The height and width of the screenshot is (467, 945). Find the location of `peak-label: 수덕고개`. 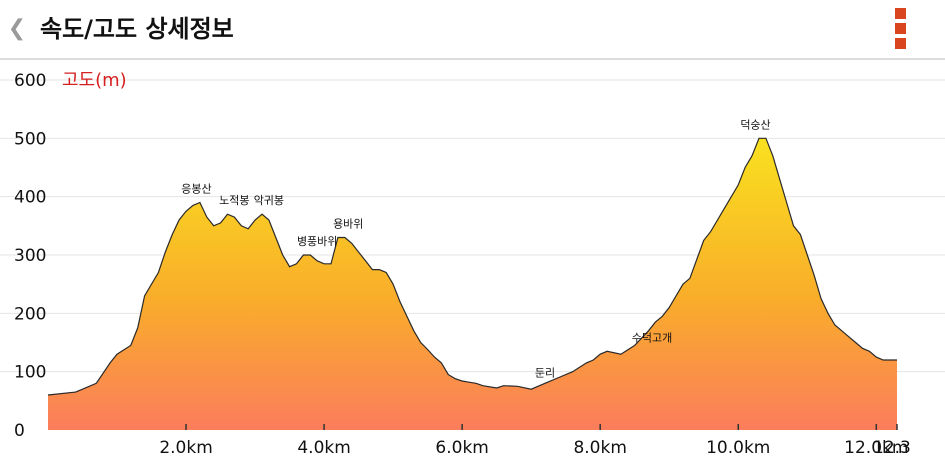

peak-label: 수덕고개 is located at coordinates (652, 337).